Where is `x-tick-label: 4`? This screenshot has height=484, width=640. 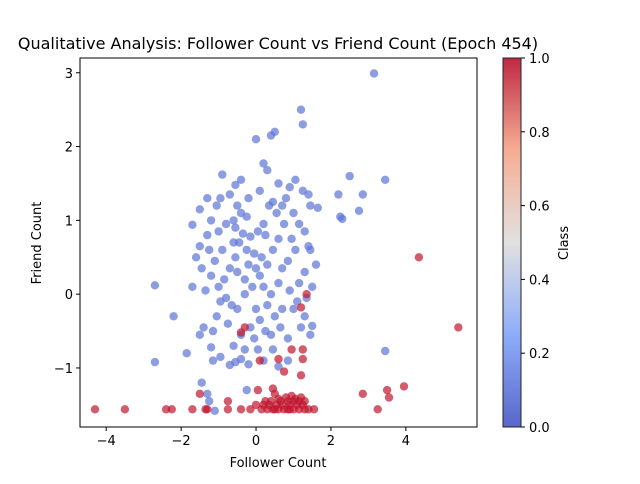
x-tick-label: 4 is located at coordinates (406, 441).